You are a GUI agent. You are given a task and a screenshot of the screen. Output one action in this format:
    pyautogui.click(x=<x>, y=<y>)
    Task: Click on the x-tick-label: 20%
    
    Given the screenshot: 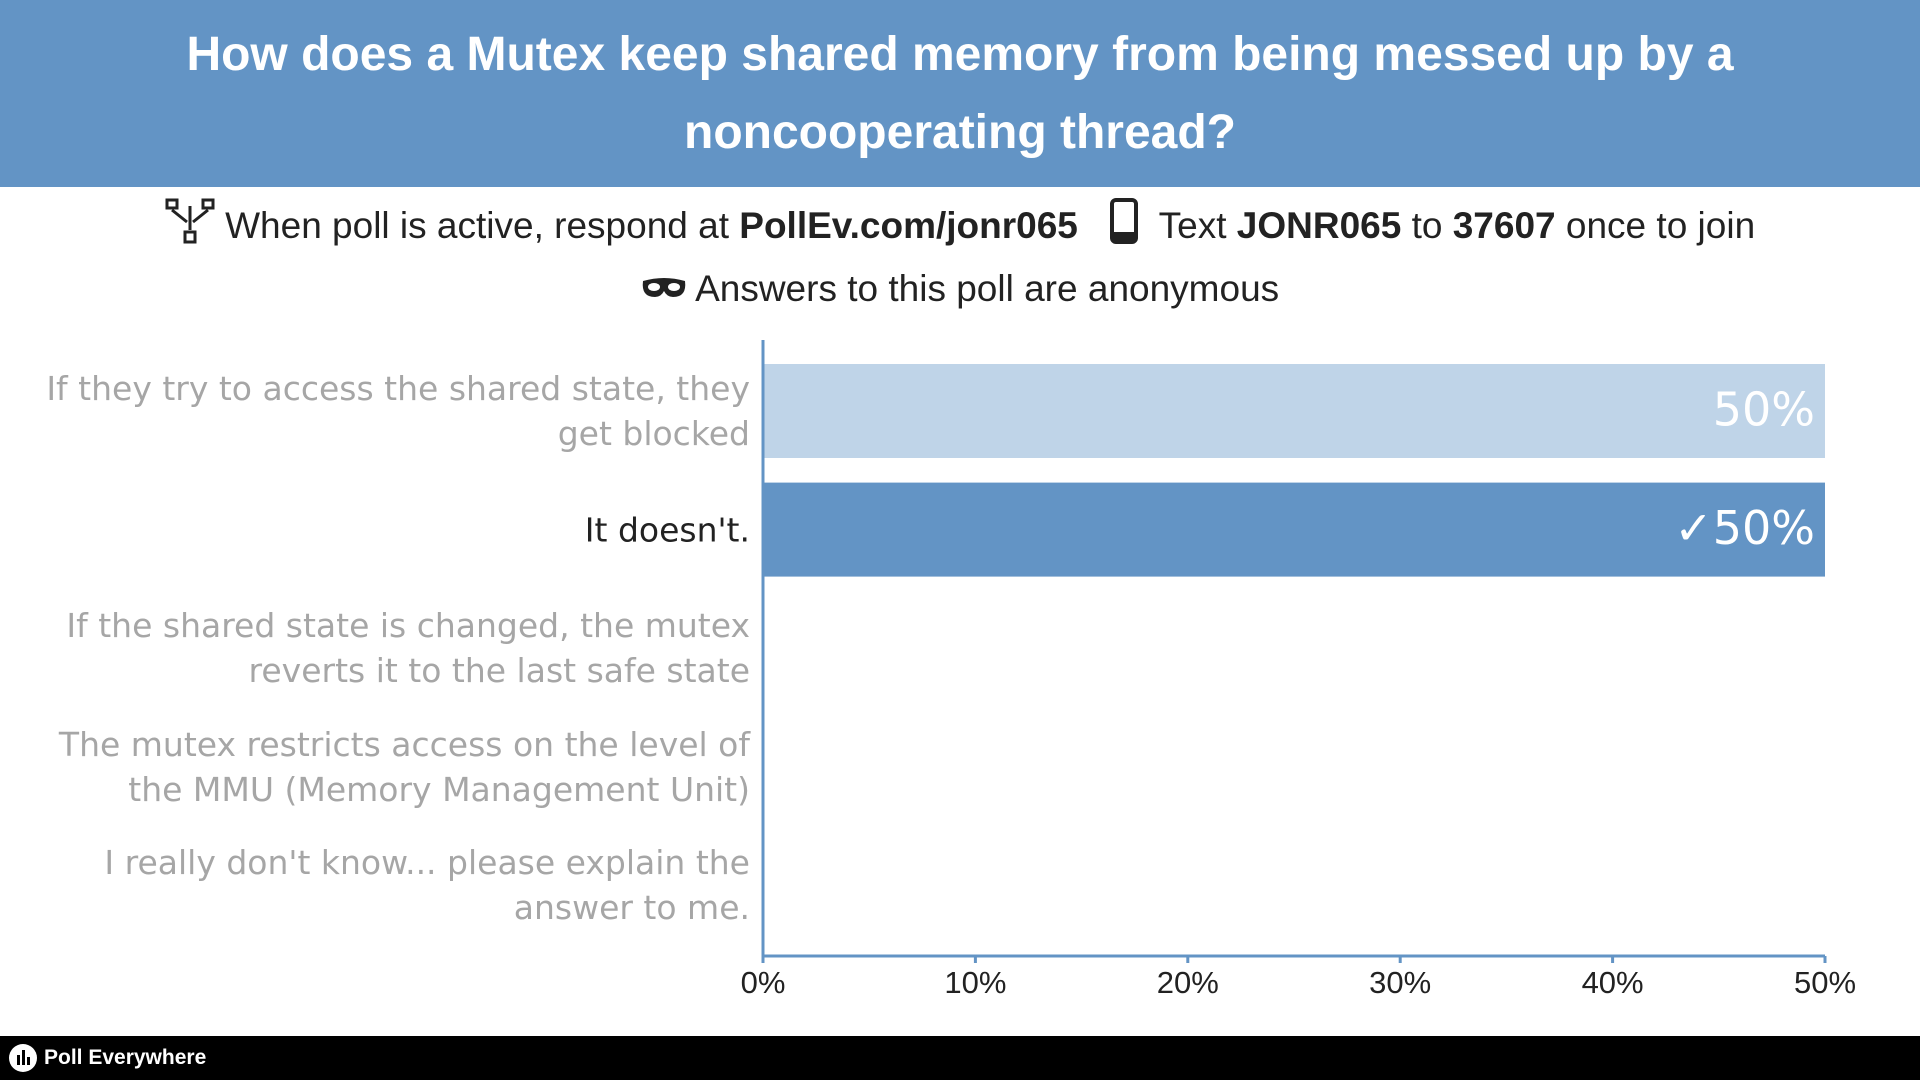 What is the action you would take?
    pyautogui.click(x=1188, y=982)
    